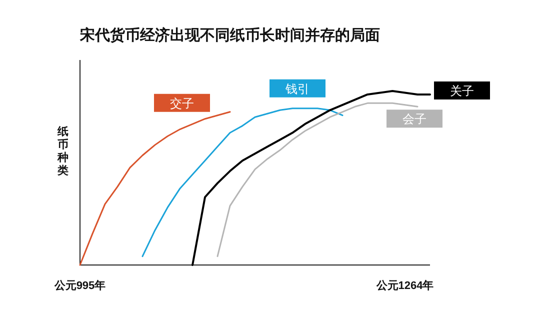 The width and height of the screenshot is (553, 329). What do you see at coordinates (297, 89) in the screenshot?
I see `series-label: 钱引` at bounding box center [297, 89].